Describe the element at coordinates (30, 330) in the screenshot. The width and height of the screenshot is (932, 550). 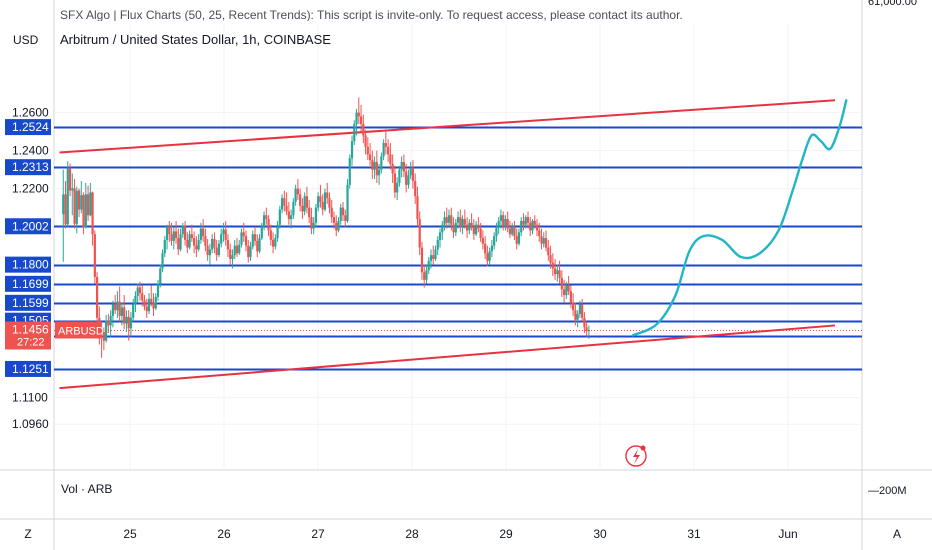
I see `last-price-label: 1.1456` at that location.